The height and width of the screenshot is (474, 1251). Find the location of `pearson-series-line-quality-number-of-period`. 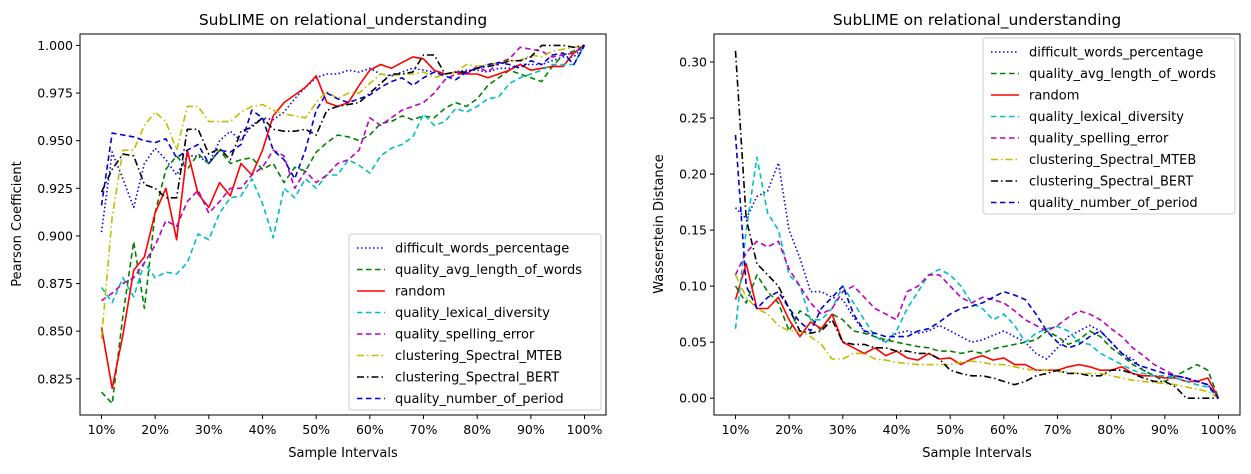

pearson-series-line-quality-number-of-period is located at coordinates (343, 125).